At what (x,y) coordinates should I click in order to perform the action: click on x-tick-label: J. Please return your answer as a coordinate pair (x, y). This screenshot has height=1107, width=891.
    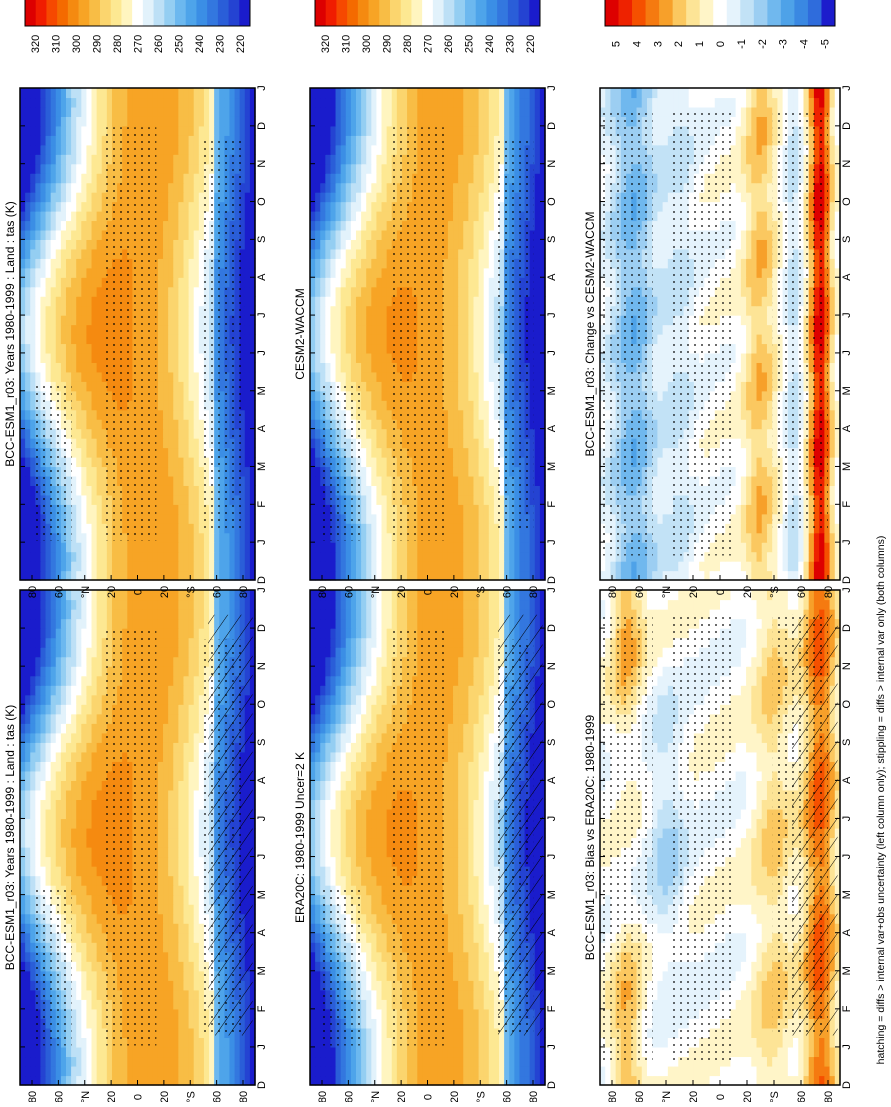
    Looking at the image, I should click on (262, 590).